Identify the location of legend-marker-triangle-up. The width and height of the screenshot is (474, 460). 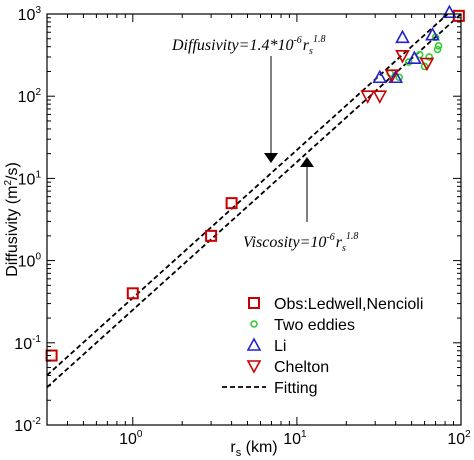
(254, 344).